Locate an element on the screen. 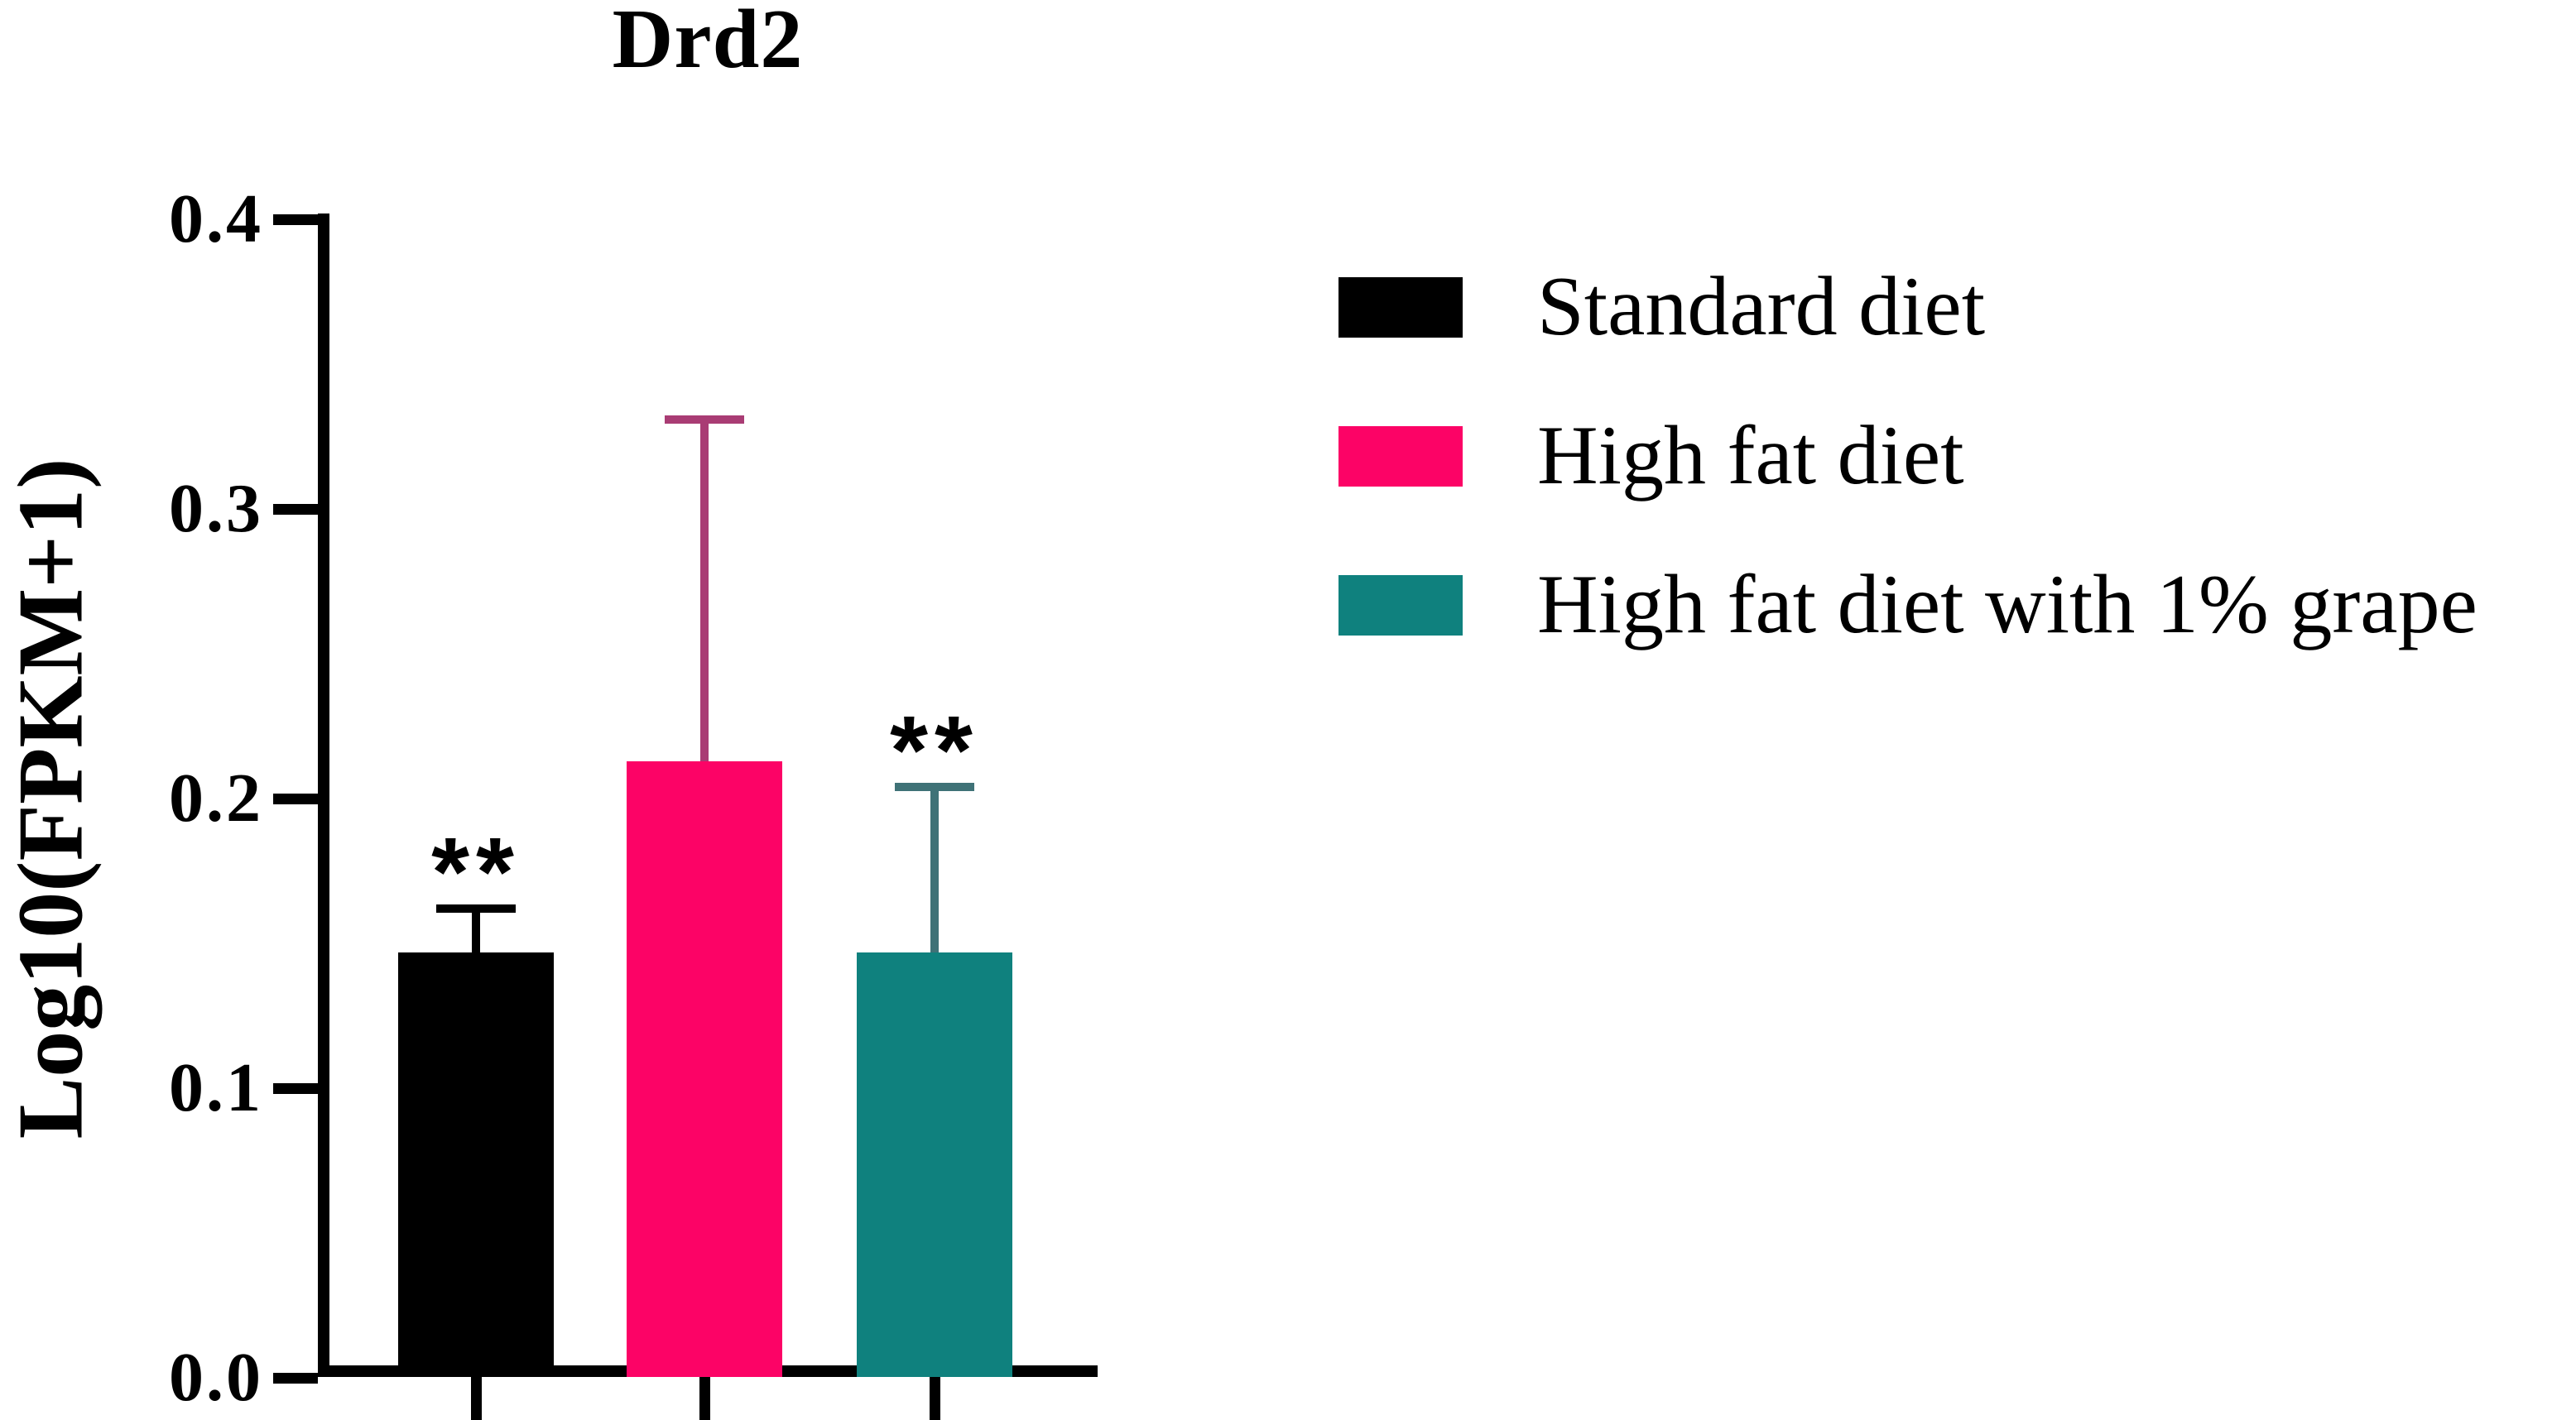  bar-high-fat-diet-with-1-grape is located at coordinates (934, 1164).